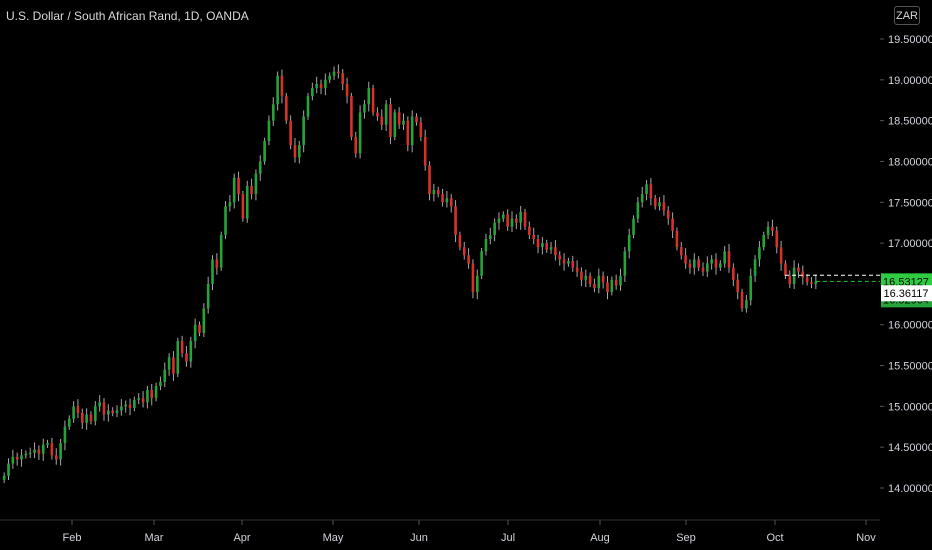  I want to click on y-tick-label: 19.50000, so click(910, 40).